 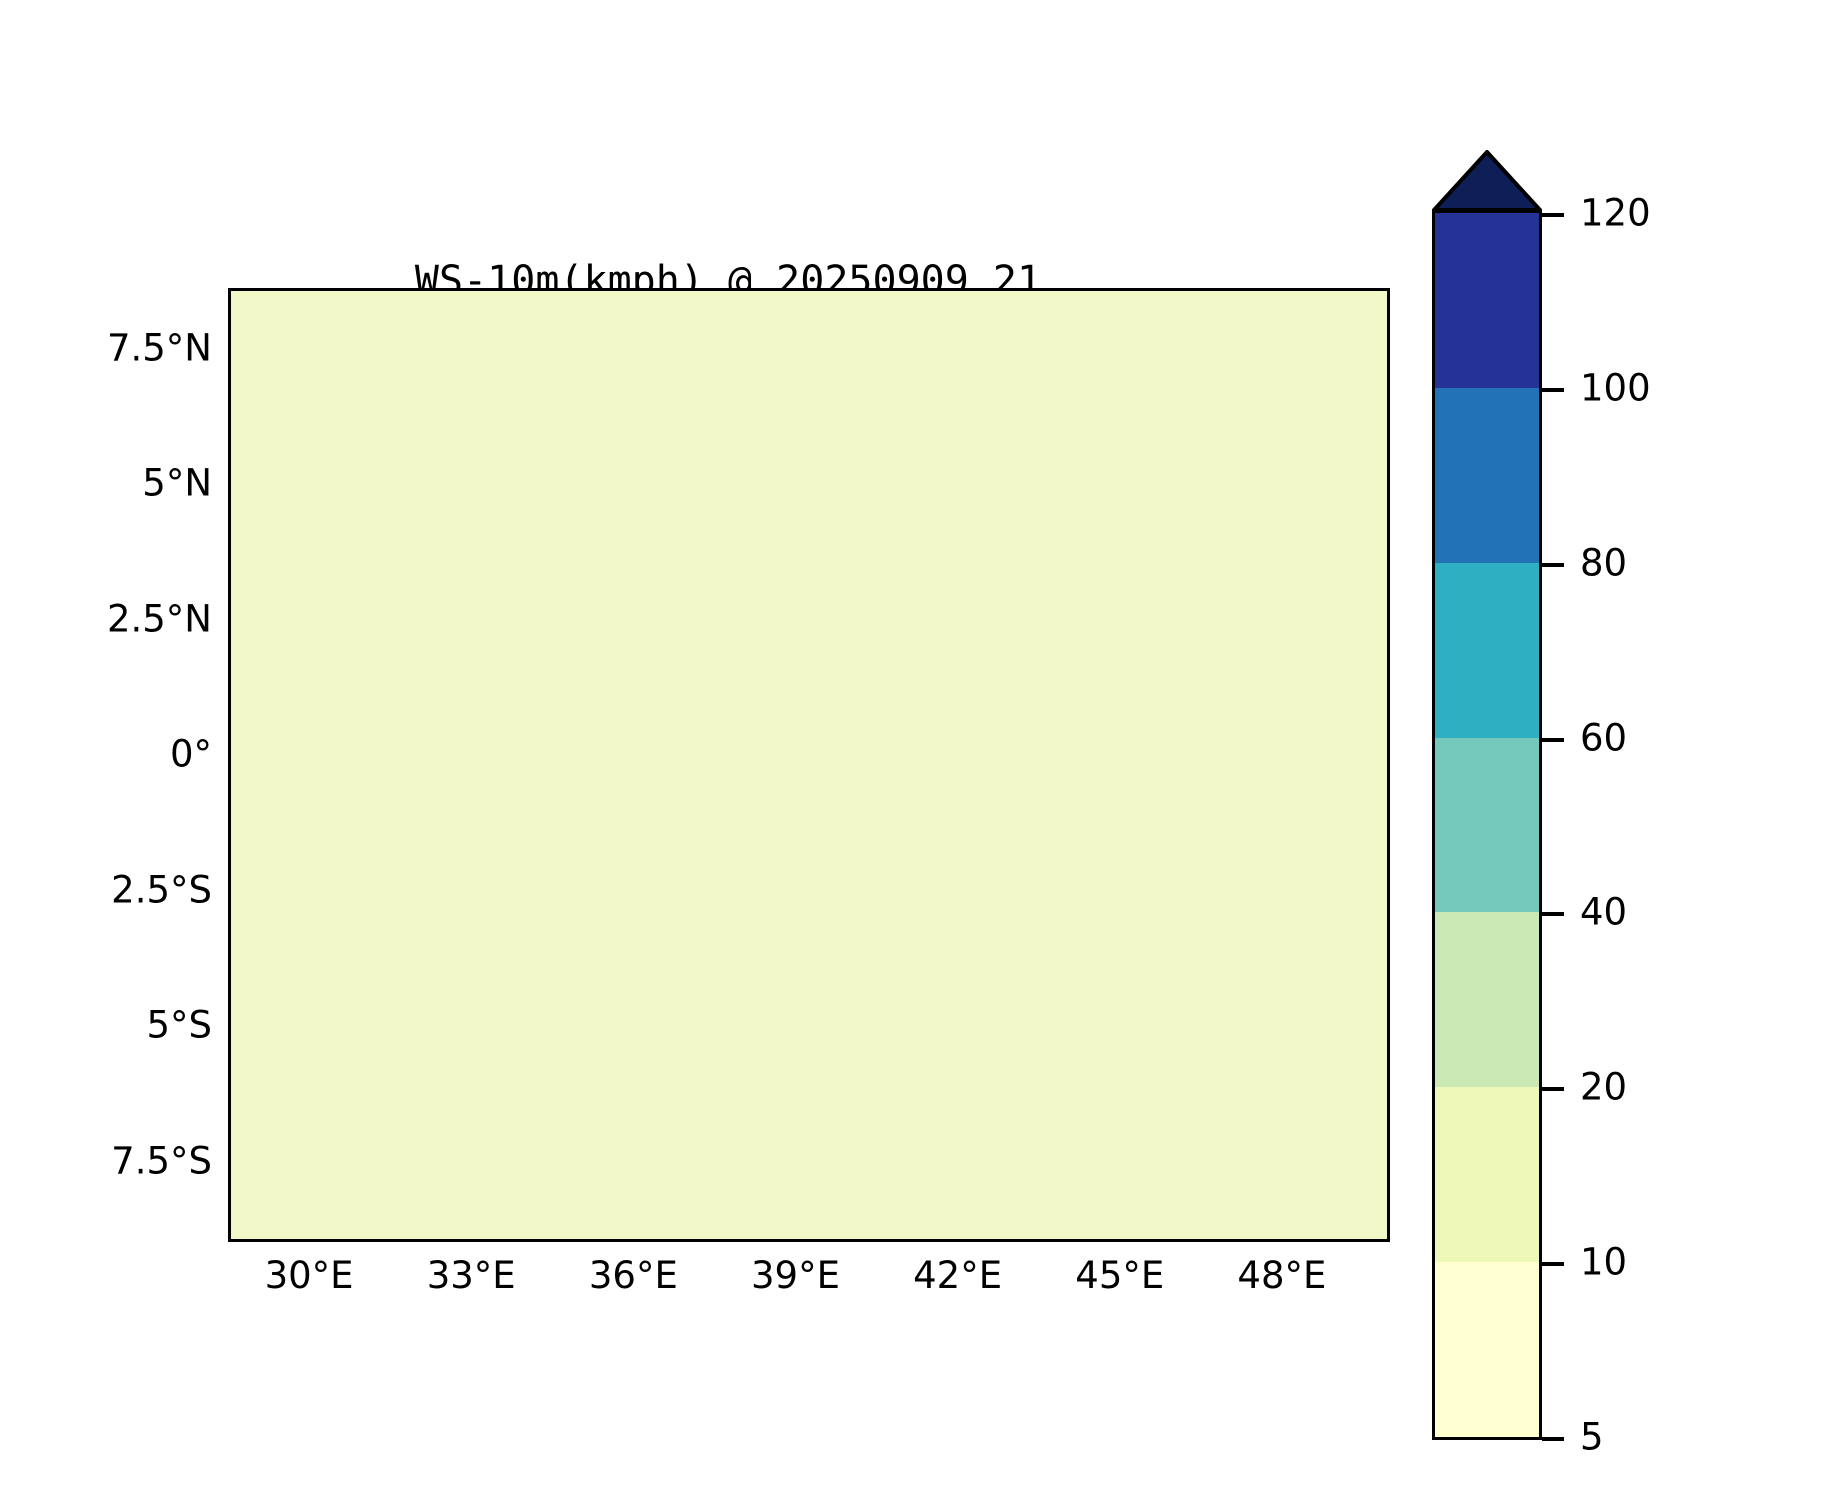 I want to click on colorbar-gradient-bands, so click(x=1487, y=825).